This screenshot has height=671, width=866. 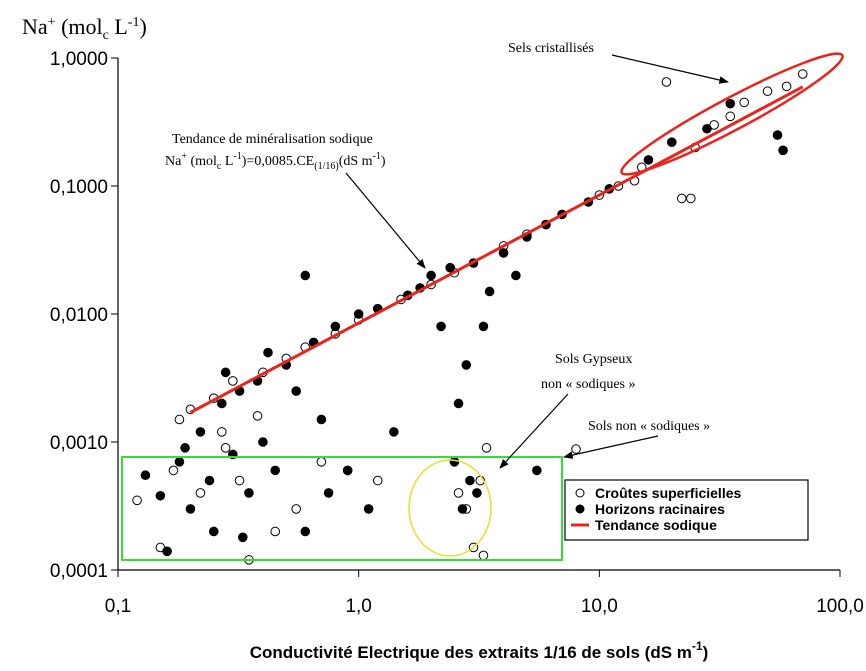 I want to click on annotation: Sols non « sodiques », so click(x=649, y=426).